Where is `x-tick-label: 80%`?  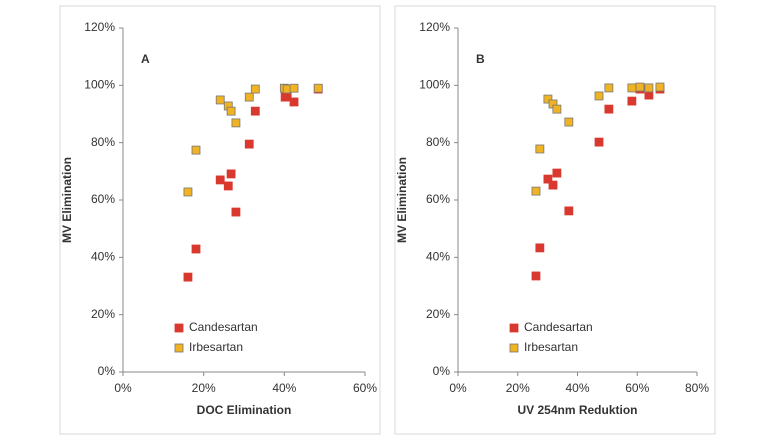 x-tick-label: 80% is located at coordinates (697, 388).